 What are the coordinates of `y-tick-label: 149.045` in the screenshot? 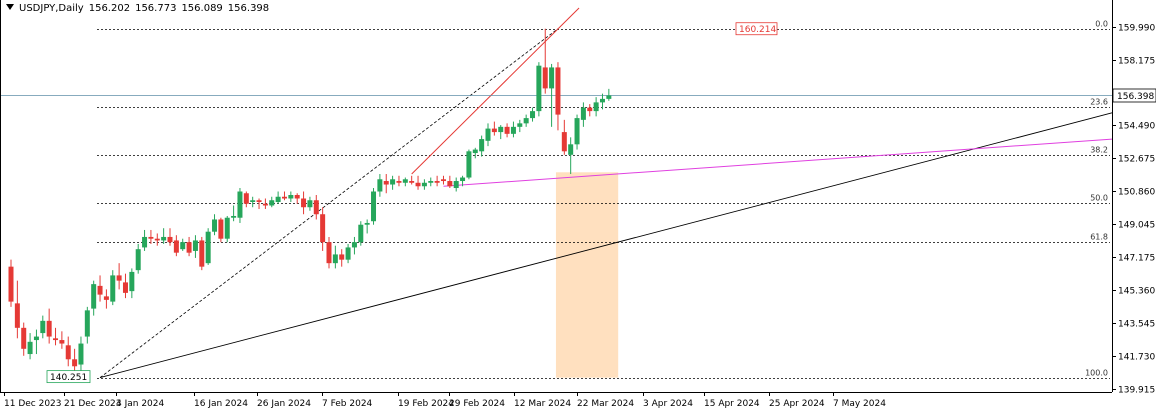 It's located at (1136, 226).